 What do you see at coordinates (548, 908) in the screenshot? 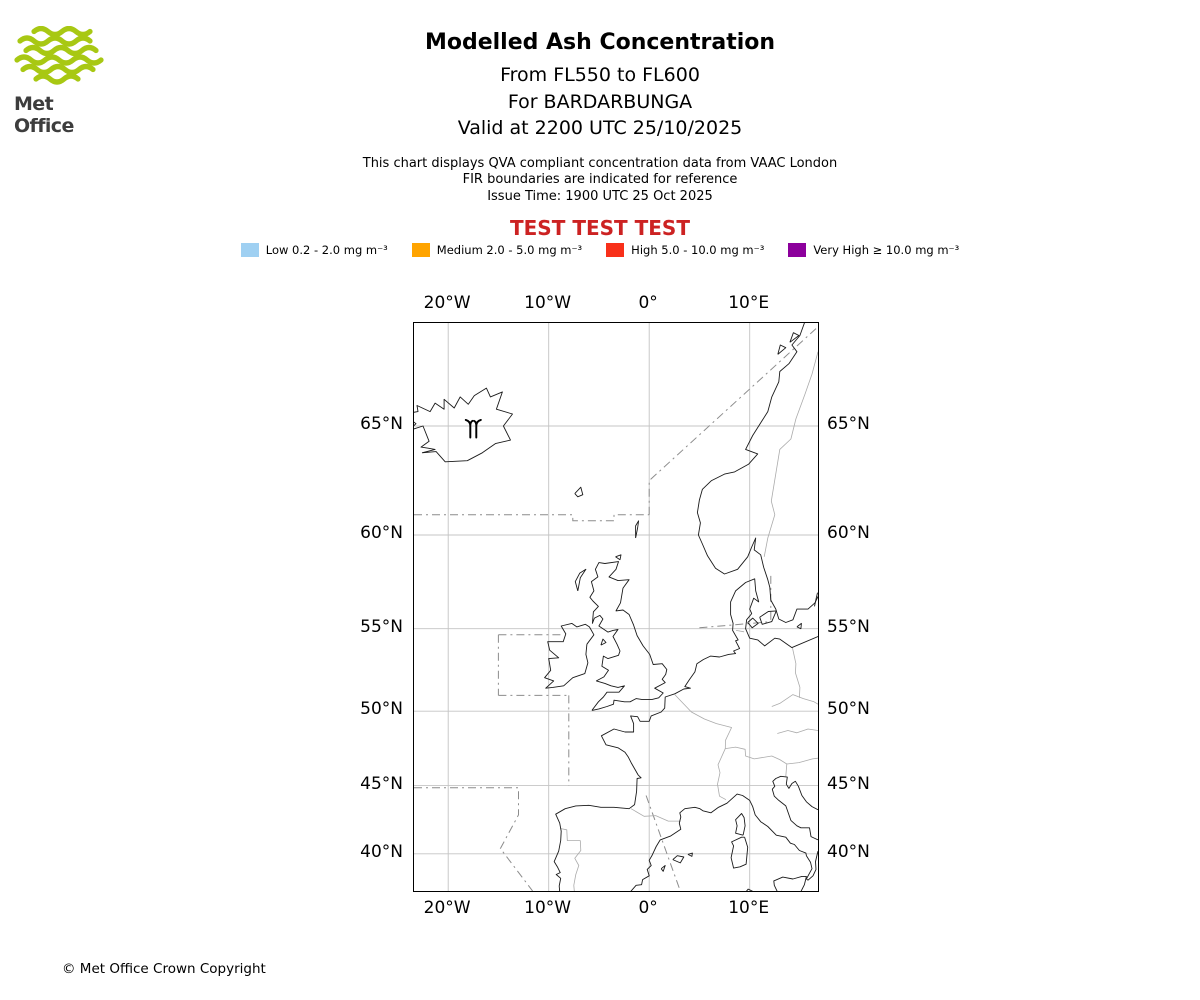
I see `lon-label-bottom: 10°W` at bounding box center [548, 908].